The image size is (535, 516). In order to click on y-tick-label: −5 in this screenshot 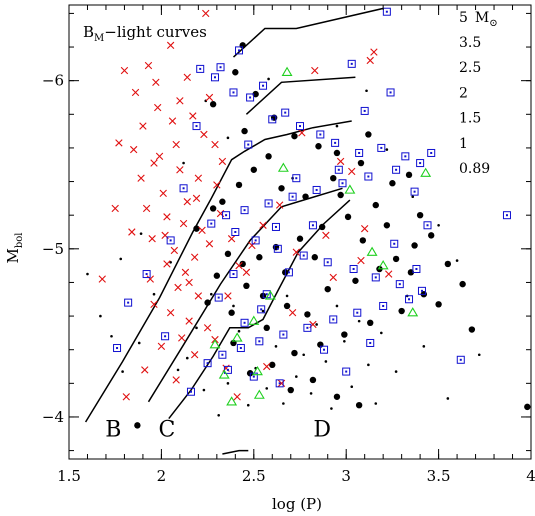, I will do `click(53, 249)`.